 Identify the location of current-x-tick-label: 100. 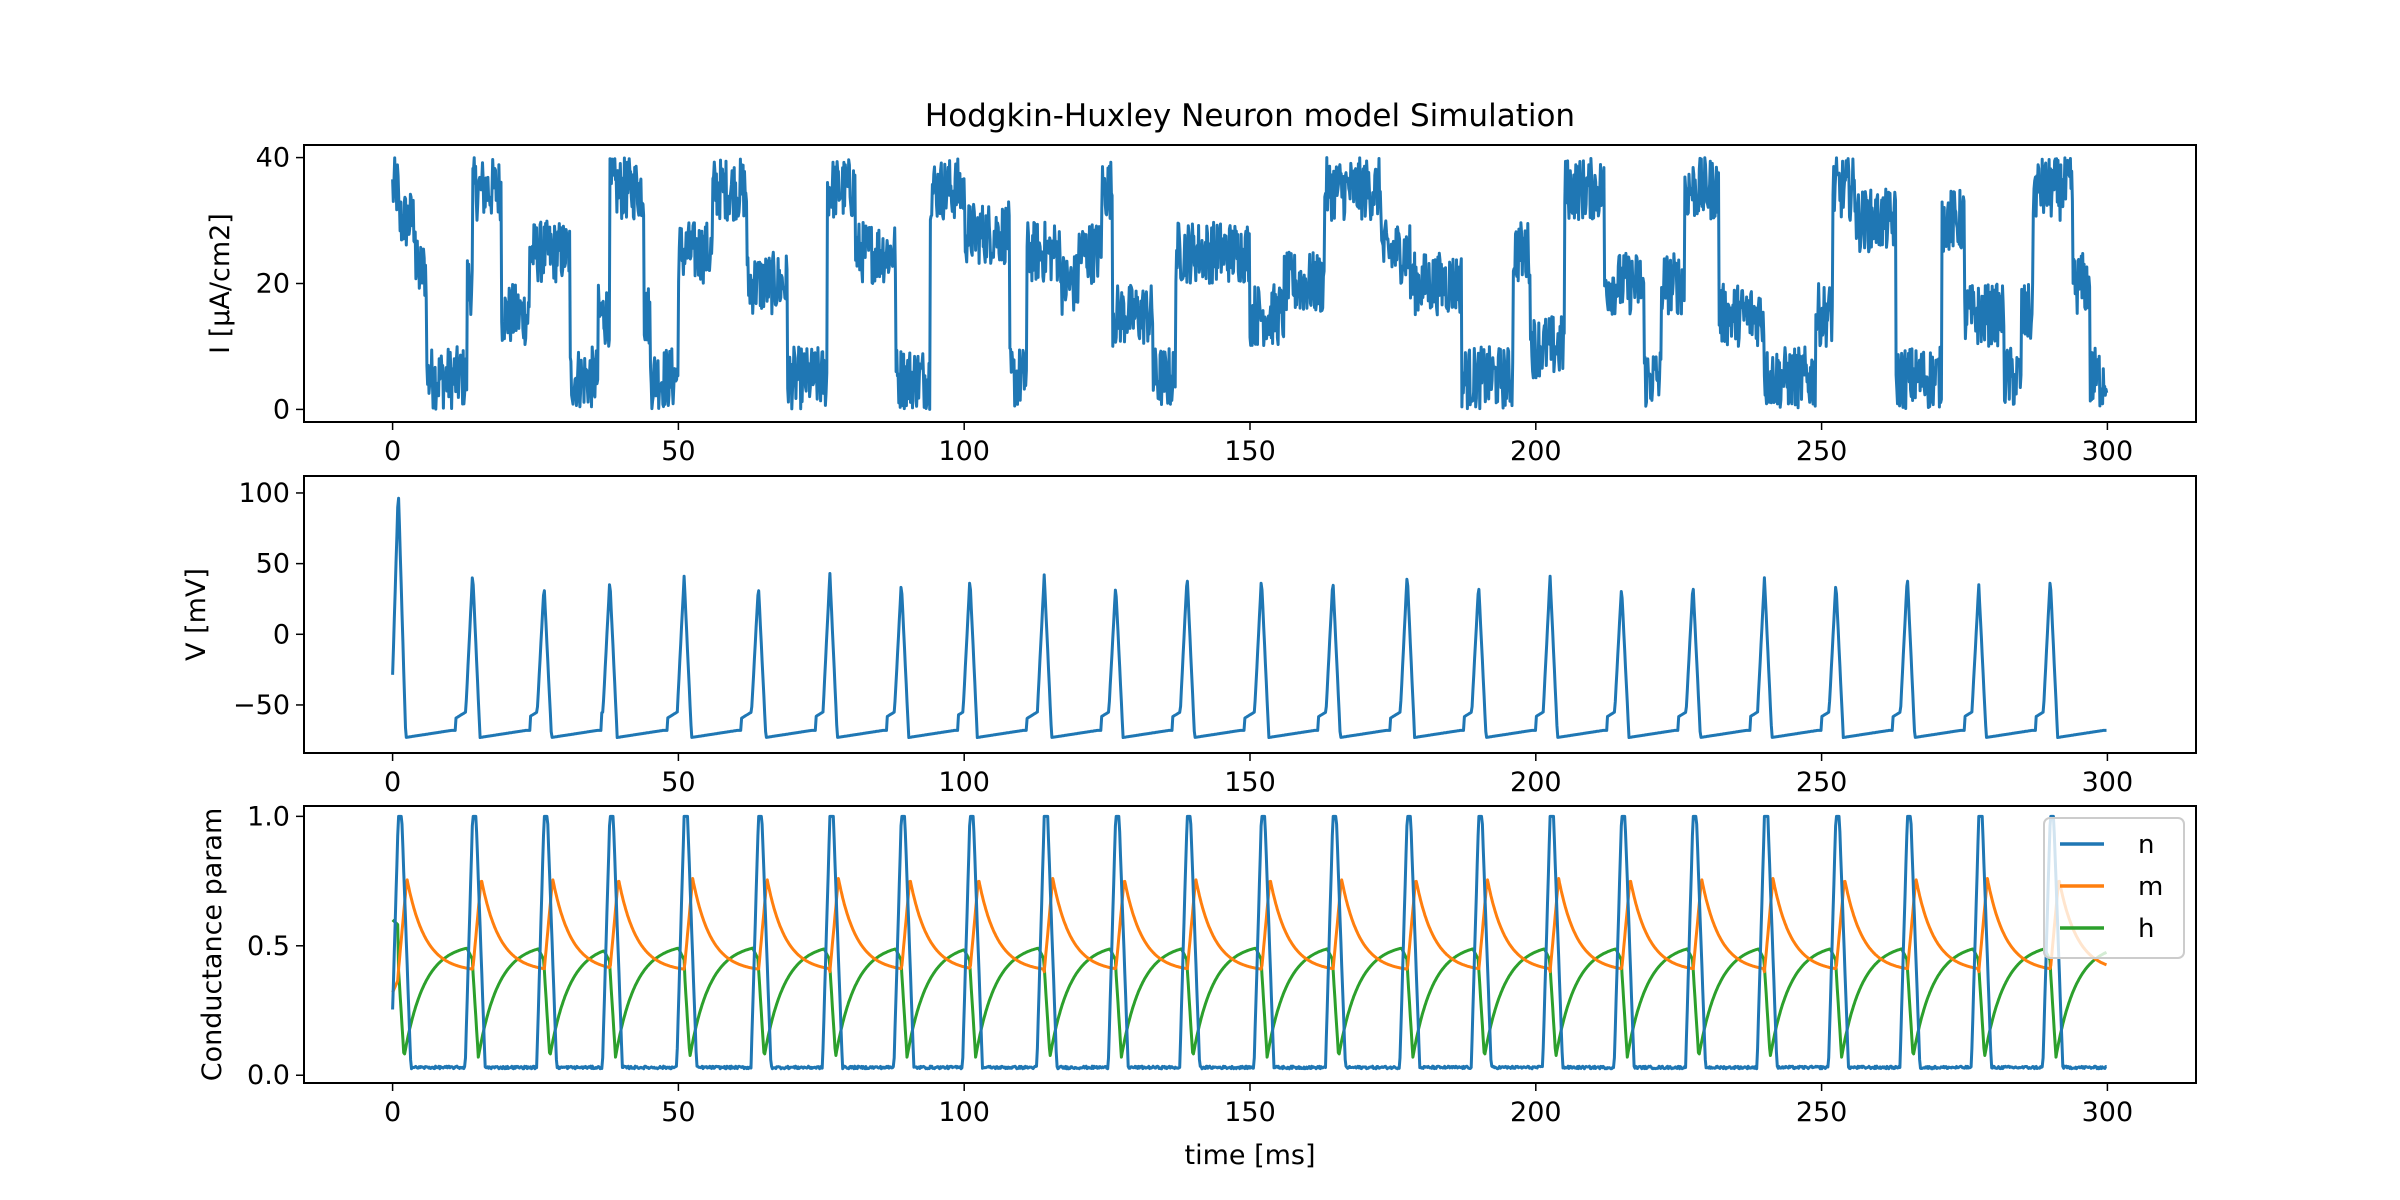
(964, 451).